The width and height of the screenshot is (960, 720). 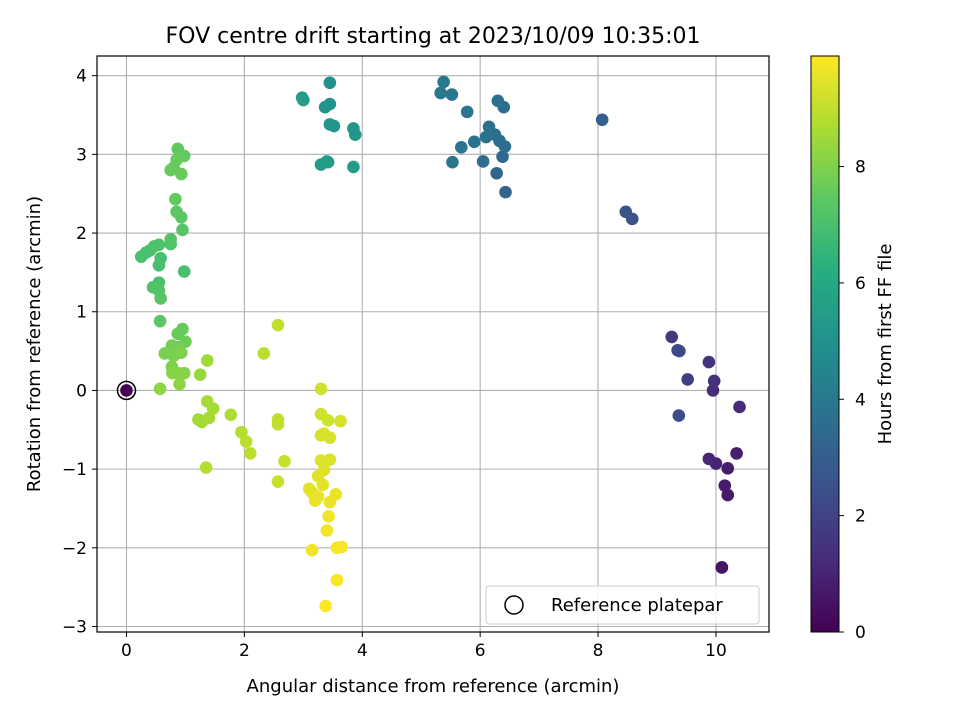 What do you see at coordinates (514, 605) in the screenshot?
I see `legend-reference-marker` at bounding box center [514, 605].